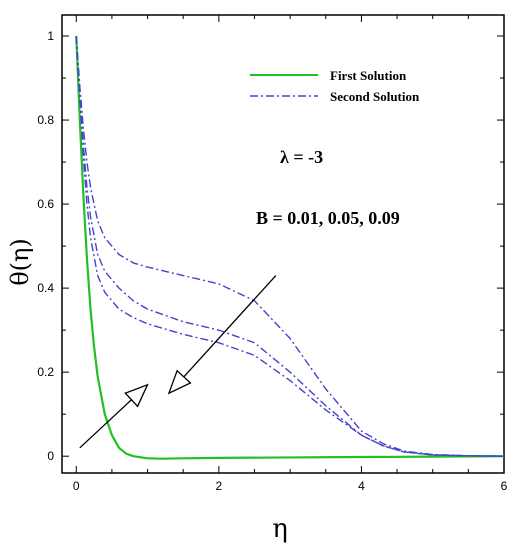 The image size is (517, 550). I want to click on y-axis-title: θ(η), so click(20, 262).